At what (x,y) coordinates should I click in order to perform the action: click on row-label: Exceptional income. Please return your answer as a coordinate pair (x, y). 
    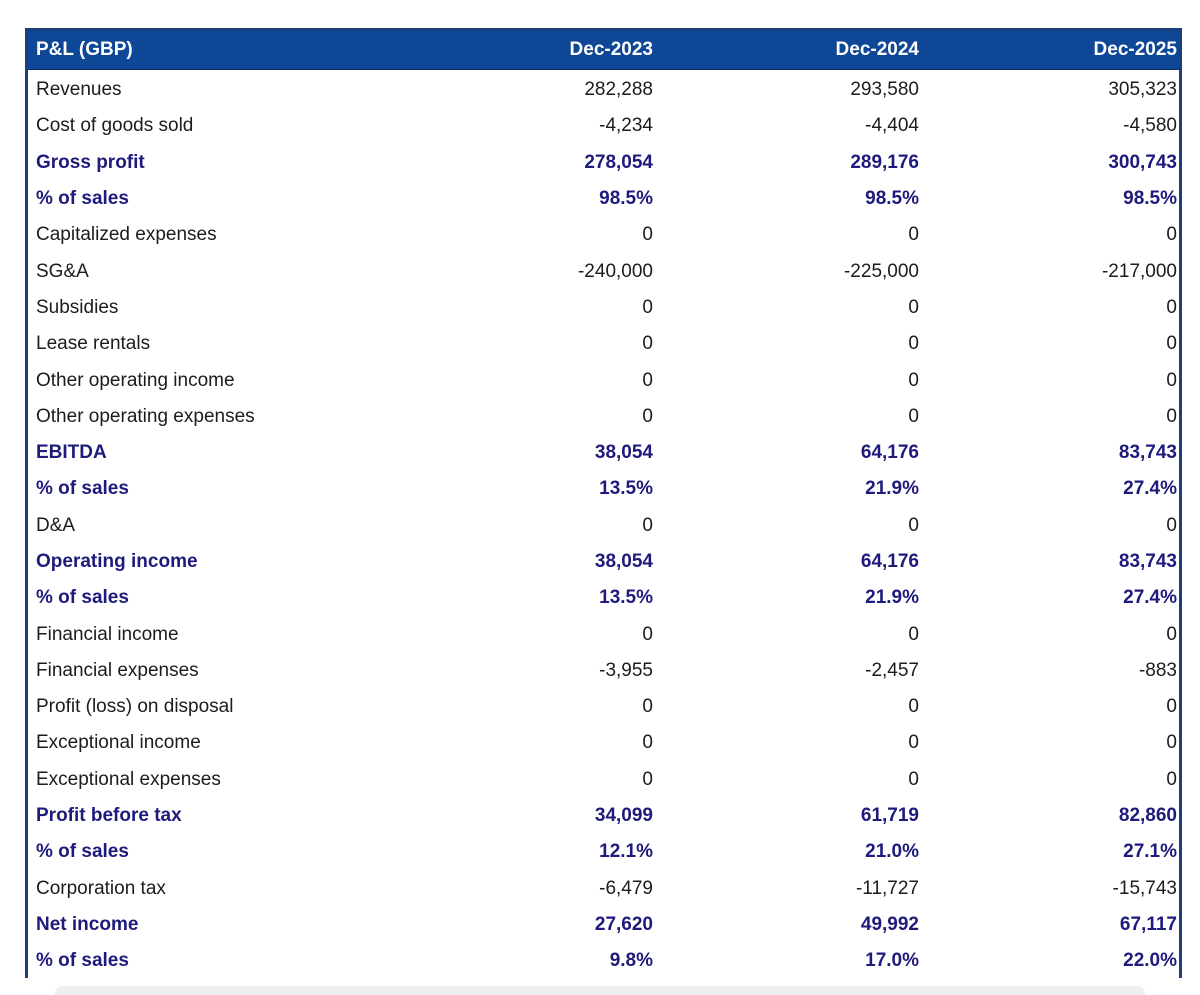
    Looking at the image, I should click on (118, 743).